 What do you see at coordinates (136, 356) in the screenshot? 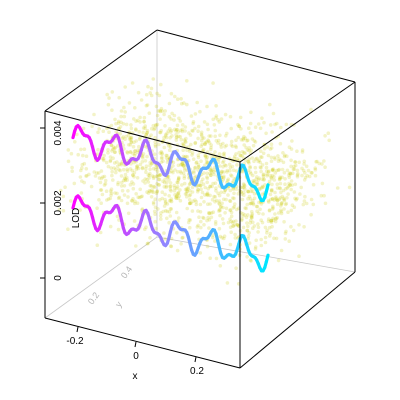
I see `x-tick-label: 0` at bounding box center [136, 356].